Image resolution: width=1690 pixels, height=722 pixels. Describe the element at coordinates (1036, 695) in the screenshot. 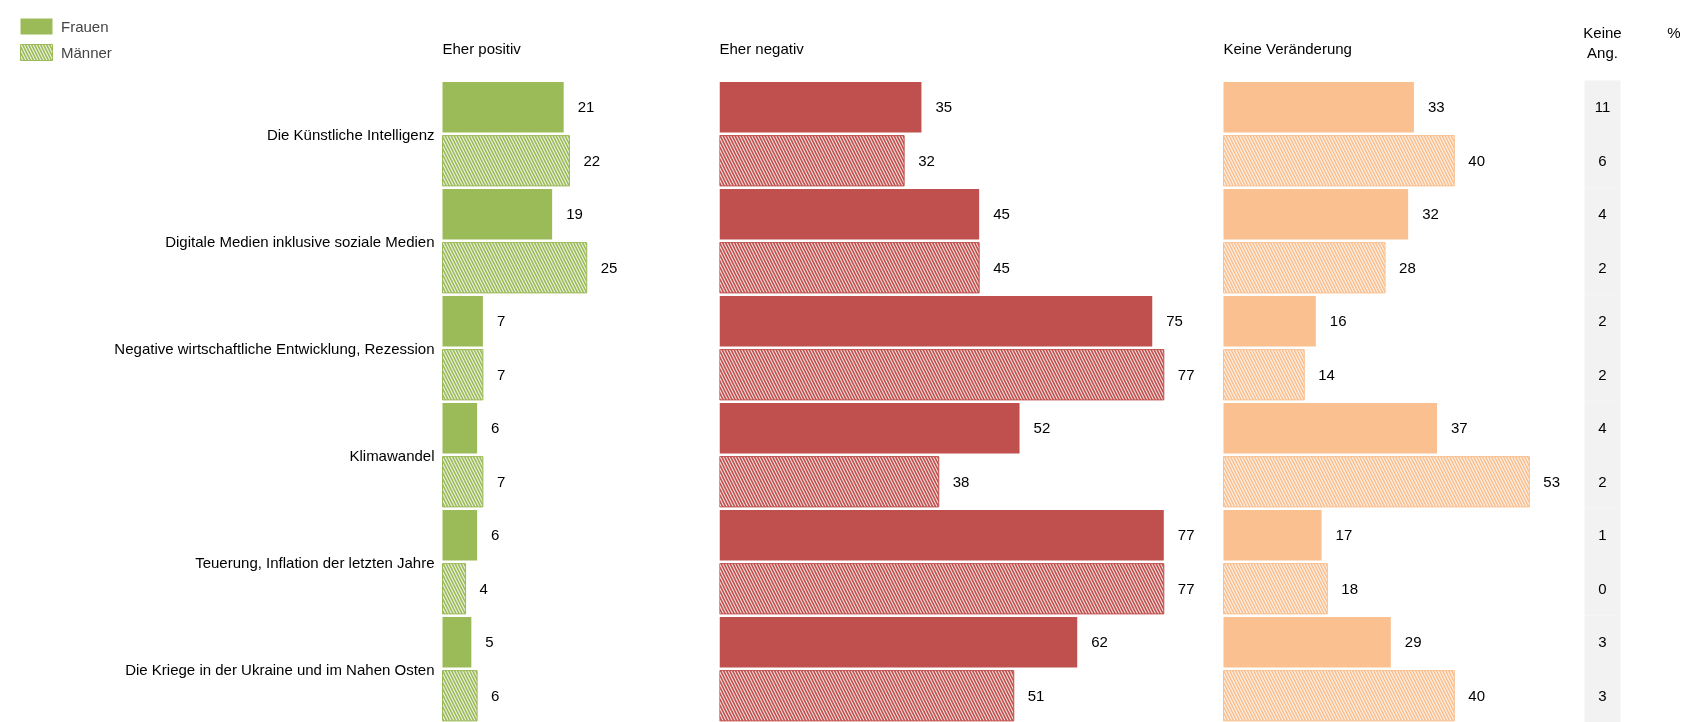

I see `data-label: 51` at that location.